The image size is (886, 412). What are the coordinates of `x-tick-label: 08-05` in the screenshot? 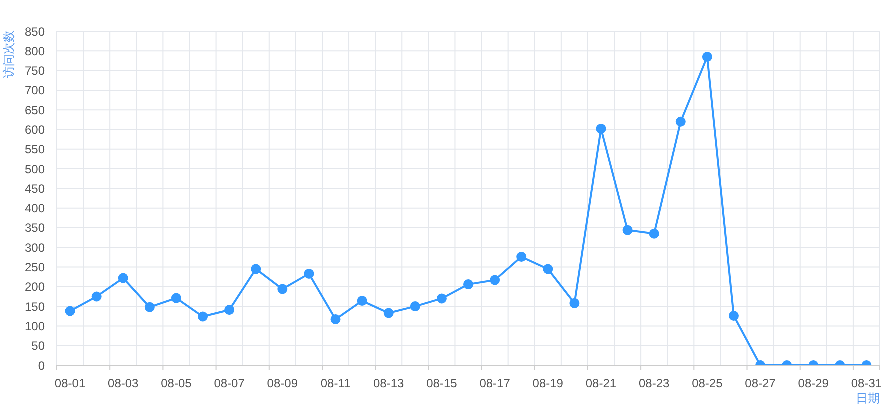 It's located at (176, 383).